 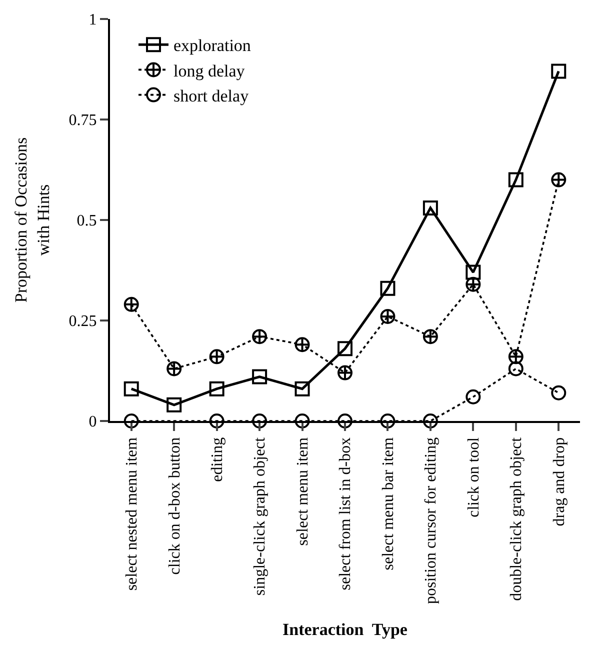 What do you see at coordinates (92, 422) in the screenshot?
I see `y-tick-label: 0` at bounding box center [92, 422].